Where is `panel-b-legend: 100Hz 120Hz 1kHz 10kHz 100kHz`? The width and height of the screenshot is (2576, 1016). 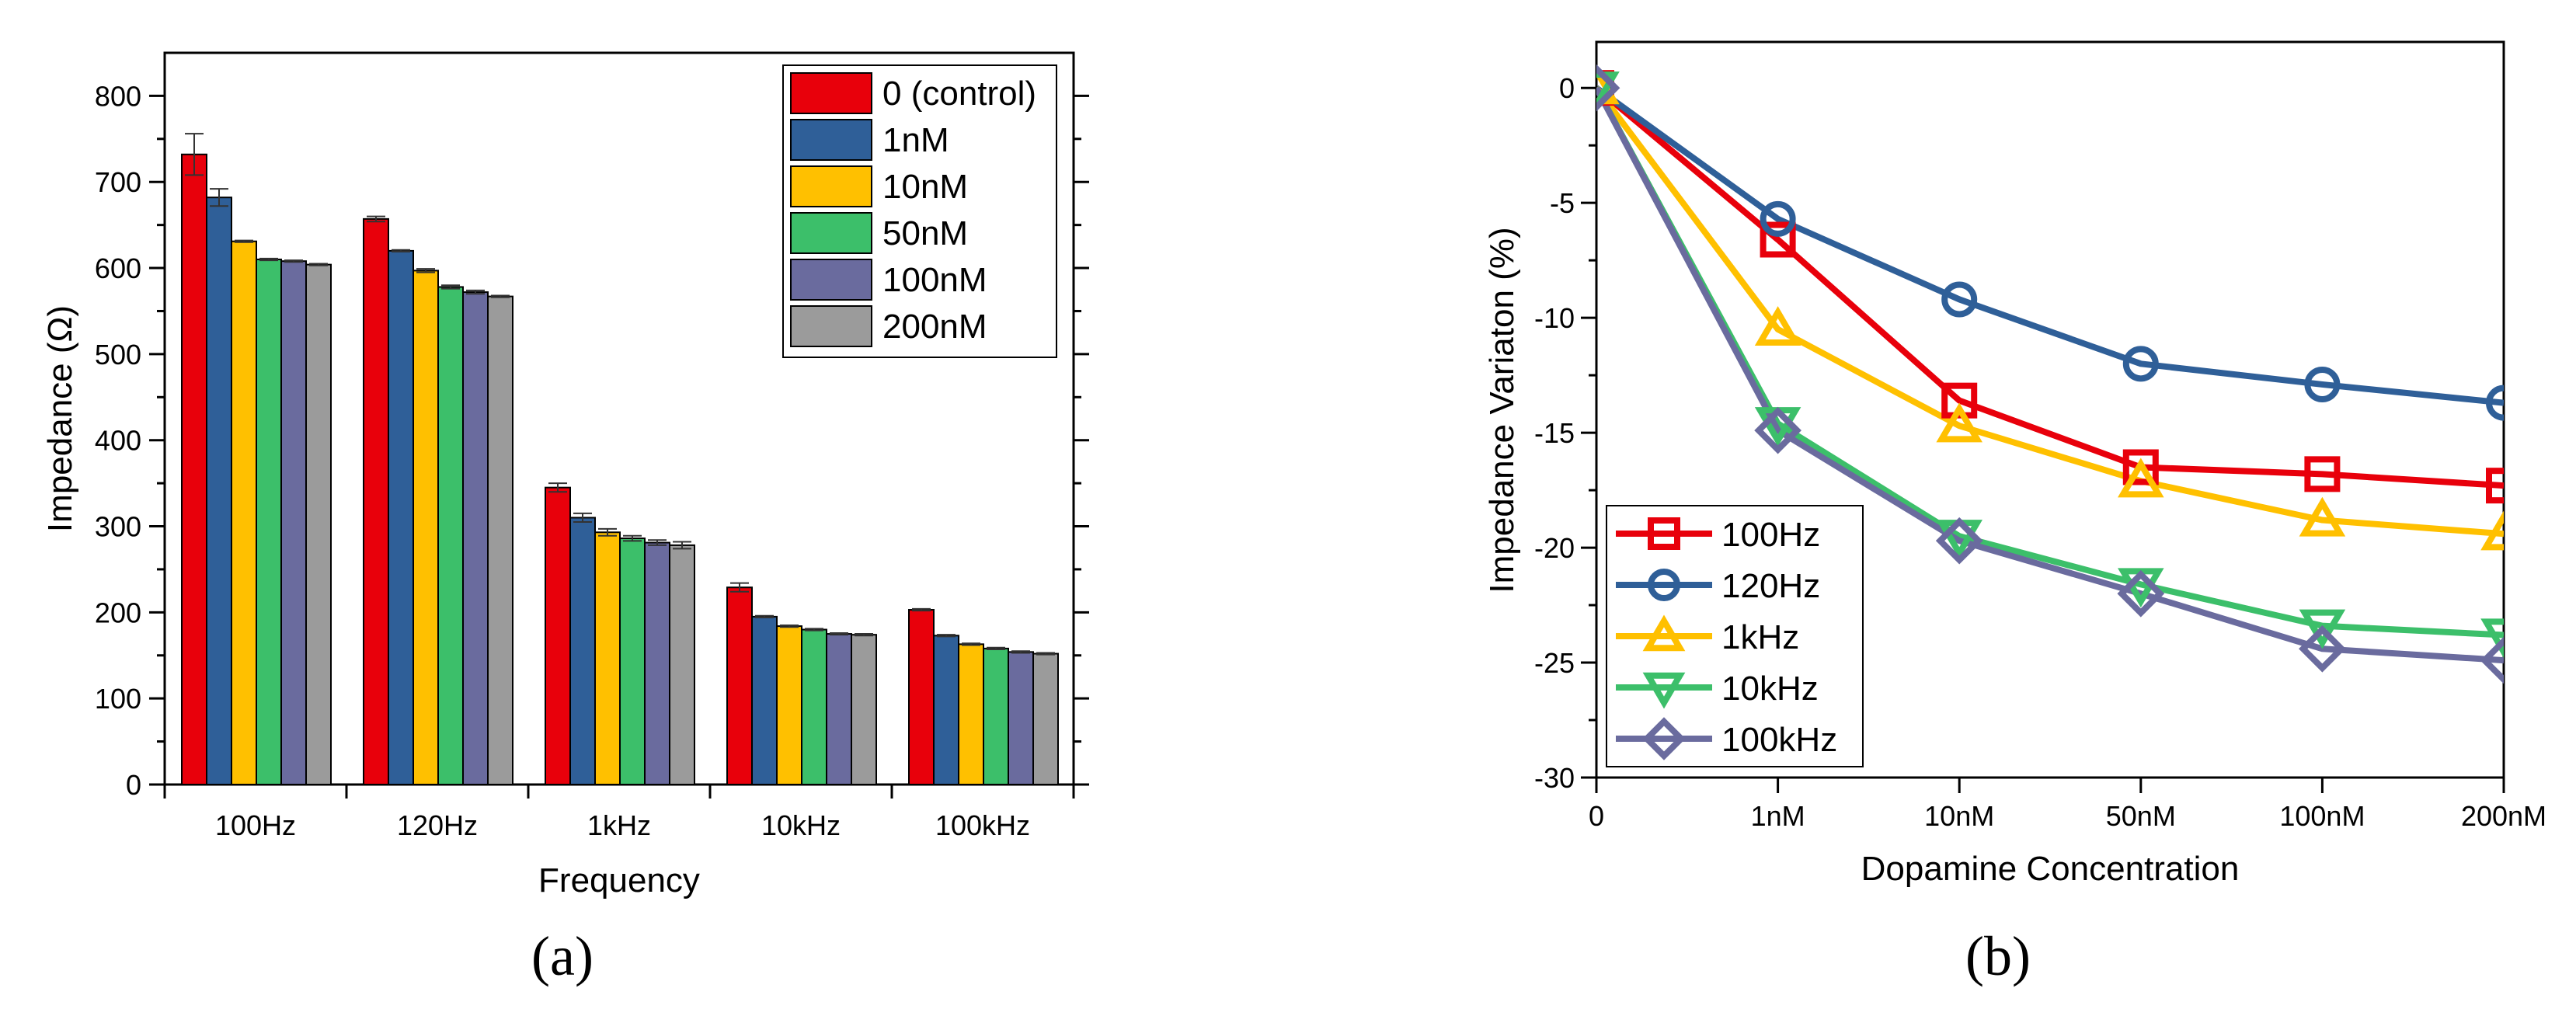 panel-b-legend: 100Hz 120Hz 1kHz 10kHz 100kHz is located at coordinates (1735, 636).